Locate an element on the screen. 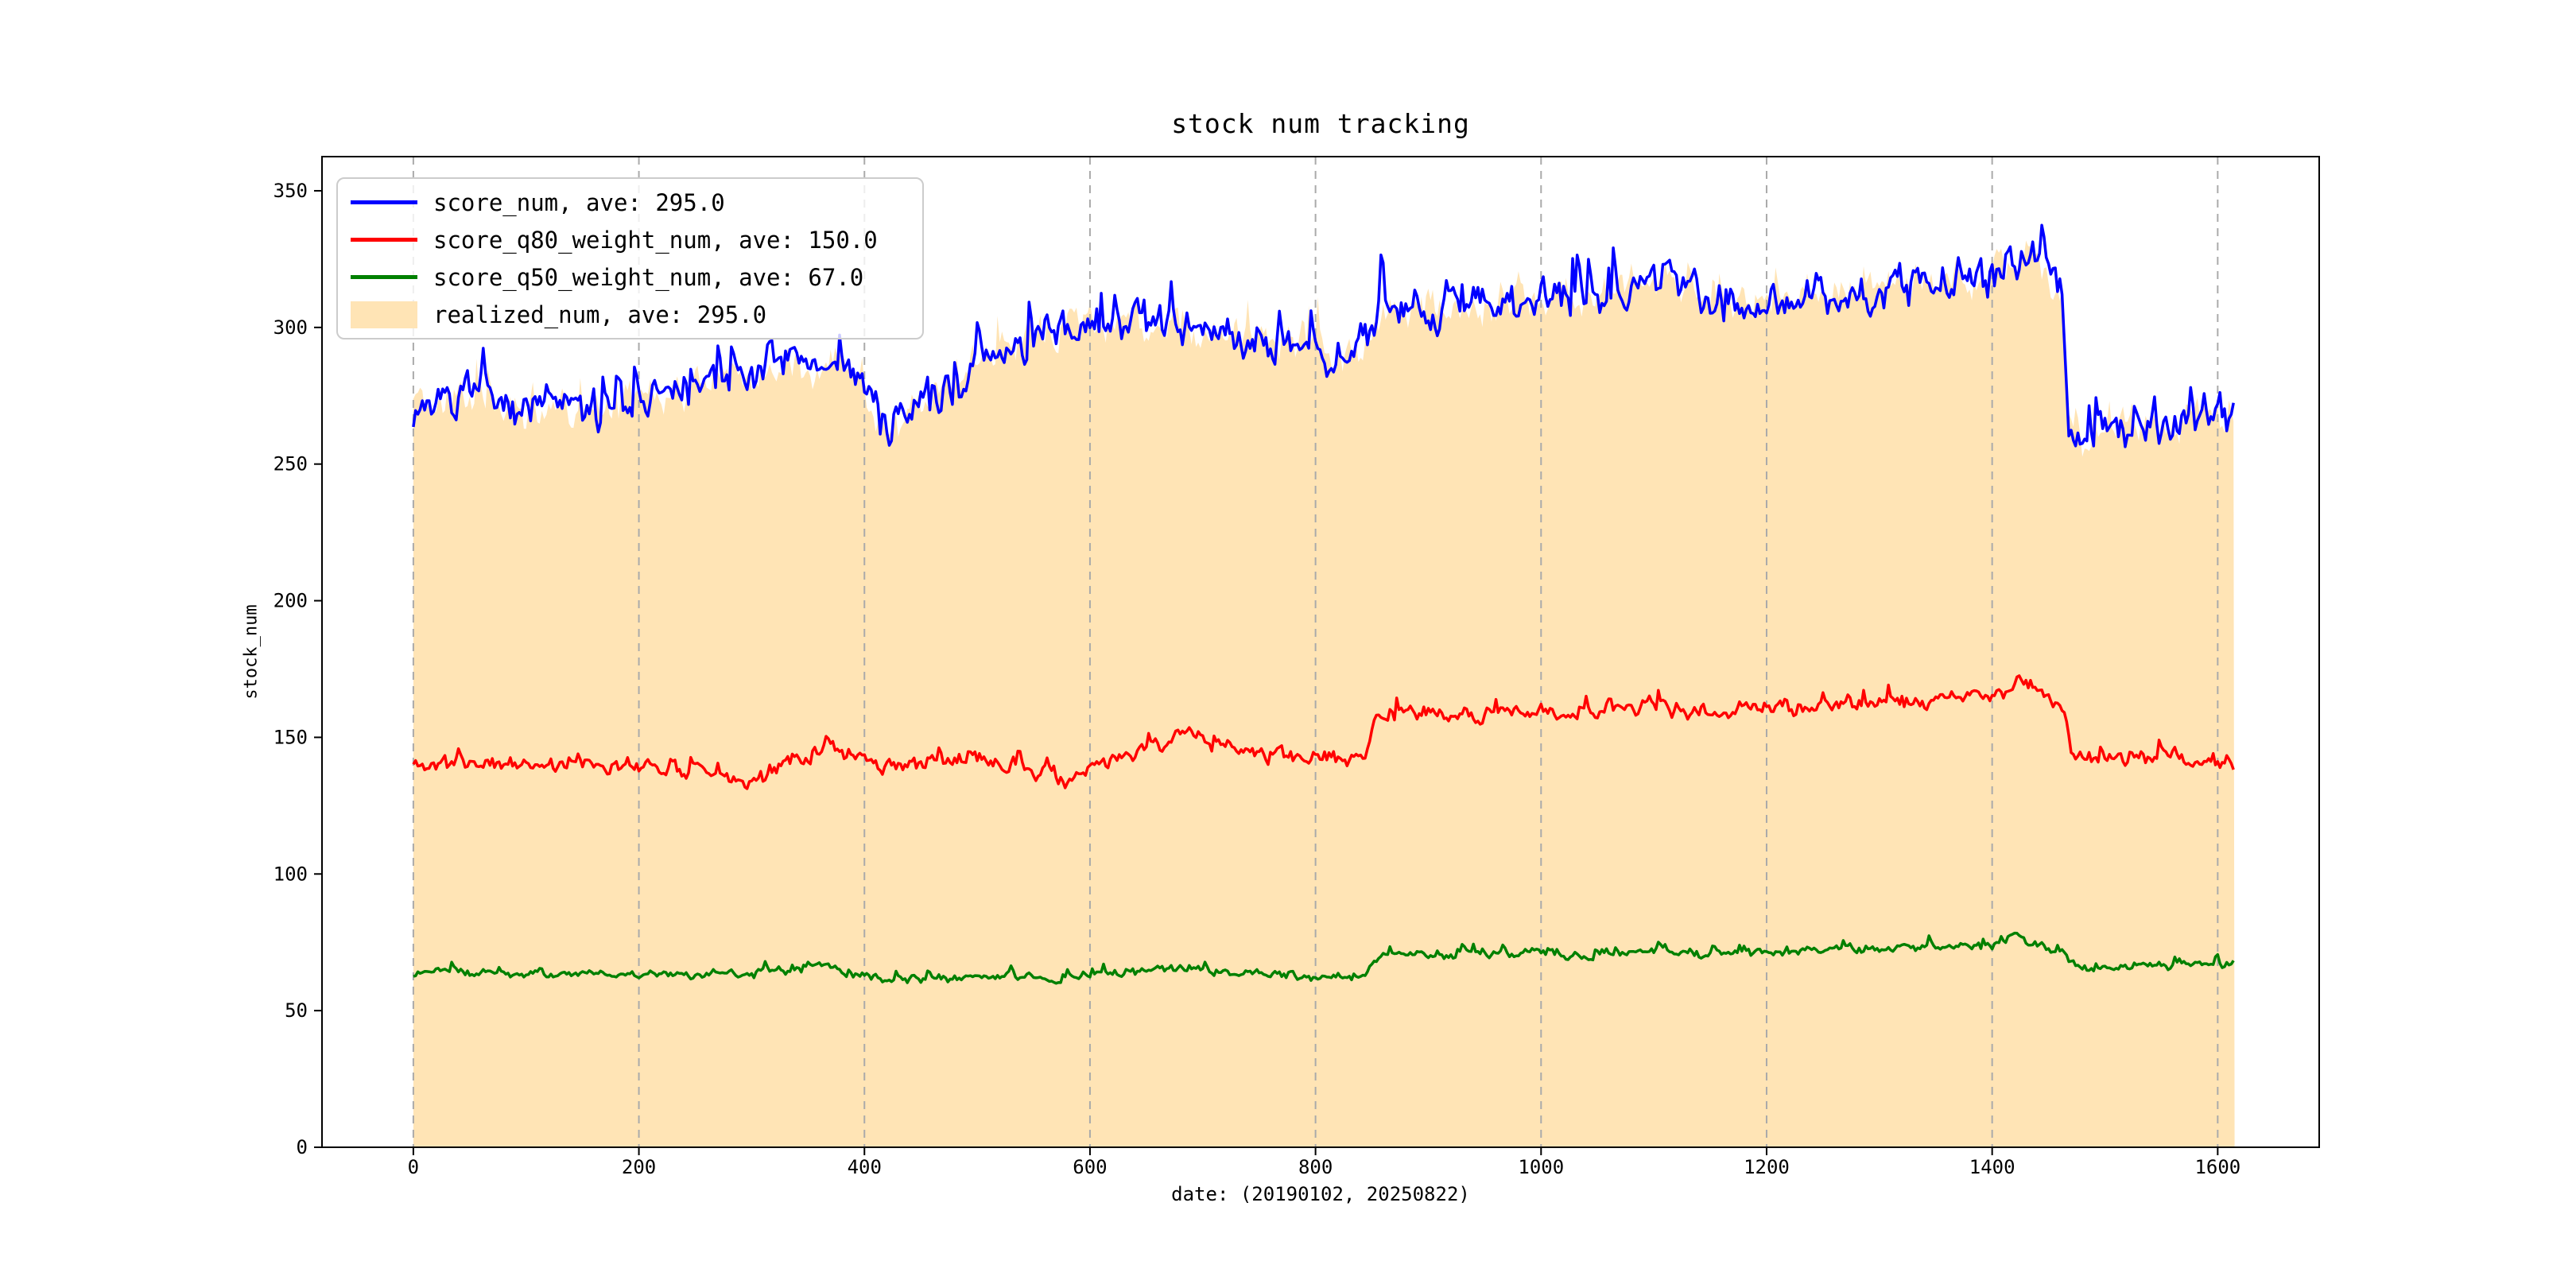  x-tick-label: 600 is located at coordinates (1090, 1167).